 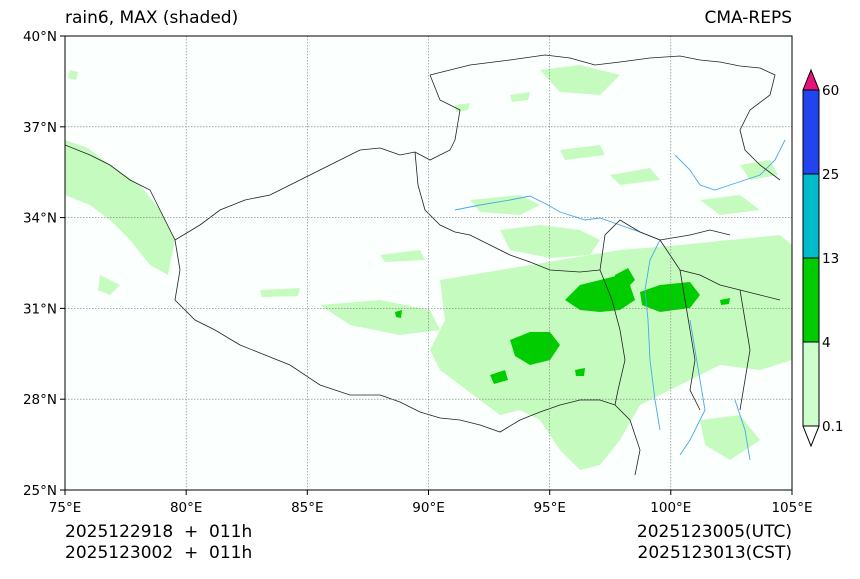 I want to click on lat-tick-label: 28°N, so click(x=40, y=400).